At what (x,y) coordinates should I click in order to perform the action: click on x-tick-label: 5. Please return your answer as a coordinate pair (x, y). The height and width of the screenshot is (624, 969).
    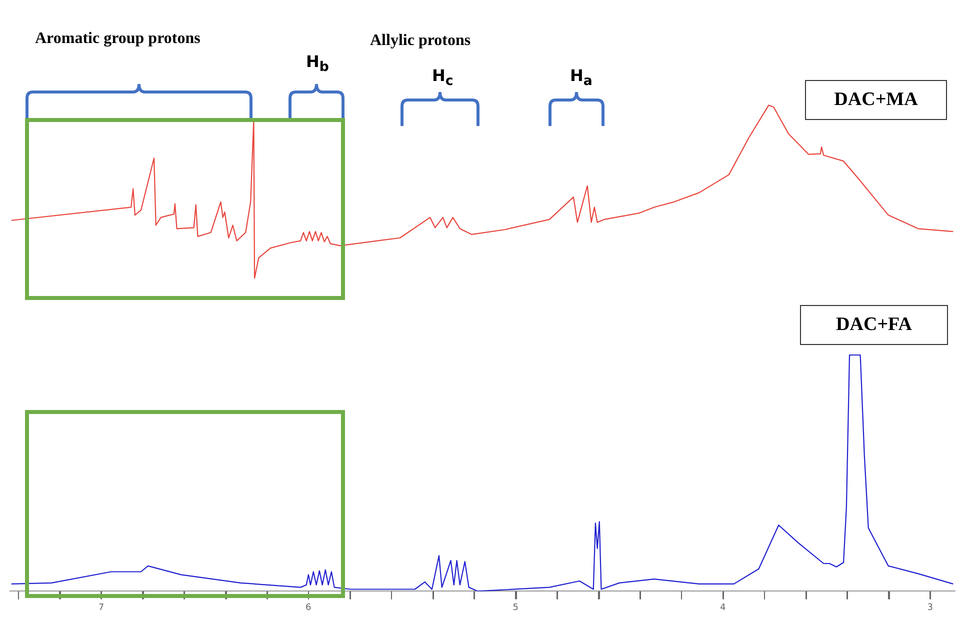
    Looking at the image, I should click on (515, 607).